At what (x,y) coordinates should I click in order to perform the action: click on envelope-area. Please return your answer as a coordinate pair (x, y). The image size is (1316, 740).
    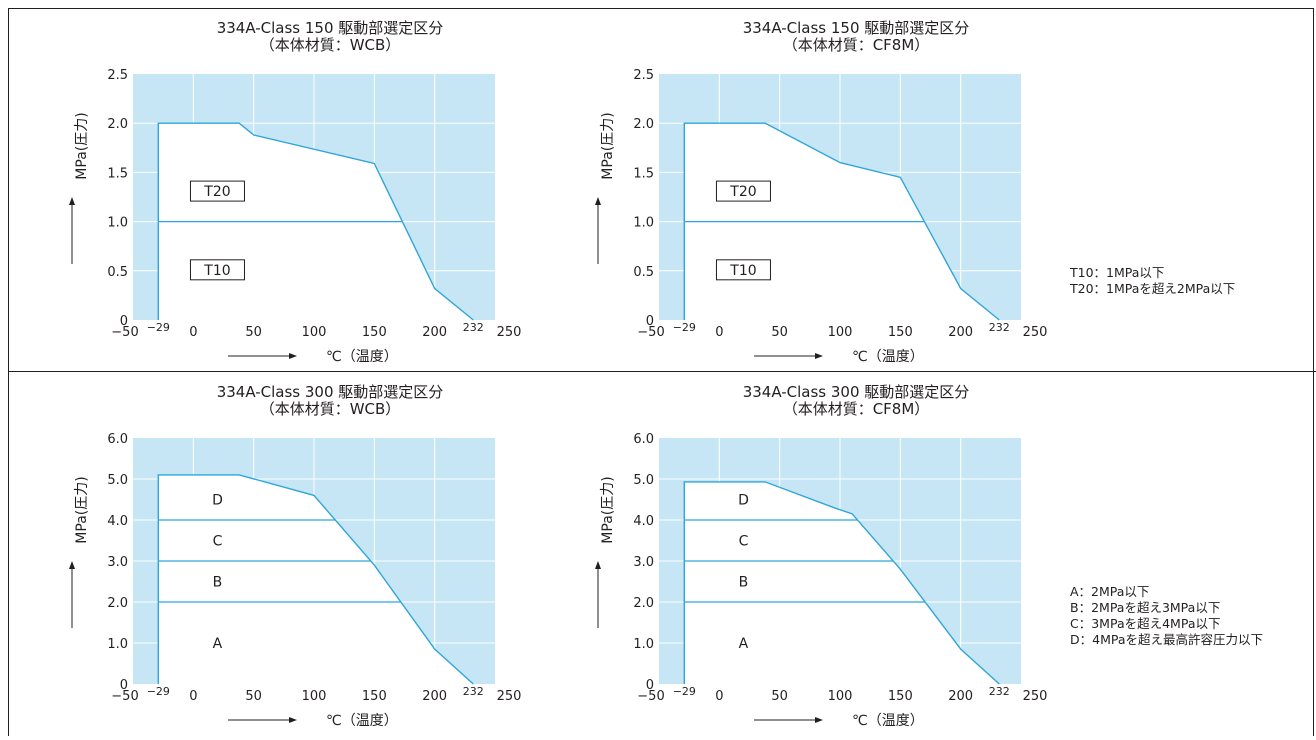
    Looking at the image, I should click on (842, 582).